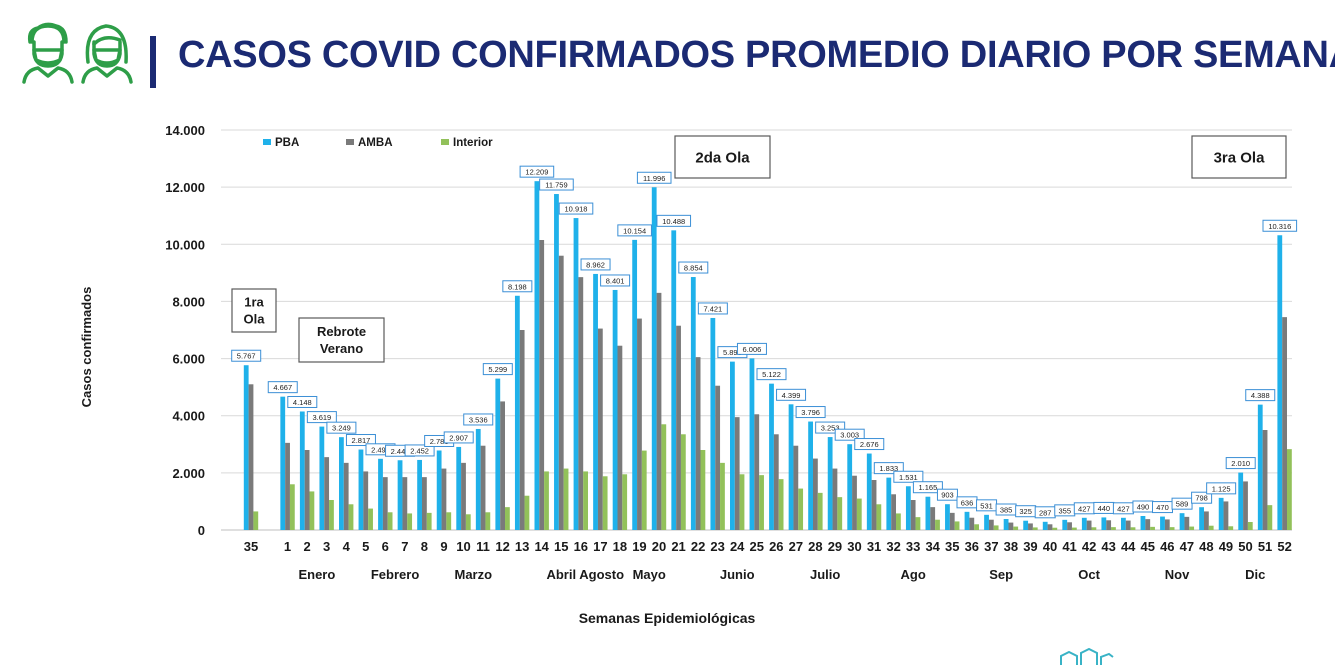  Describe the element at coordinates (1108, 546) in the screenshot. I see `x-tick-label: 43` at that location.